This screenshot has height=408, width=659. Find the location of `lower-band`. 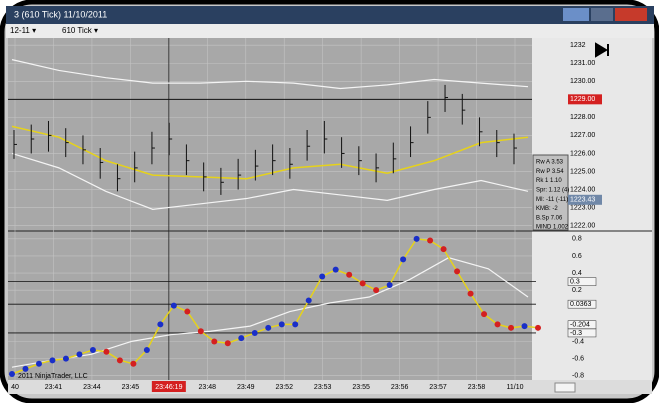

lower-band is located at coordinates (270, 181).